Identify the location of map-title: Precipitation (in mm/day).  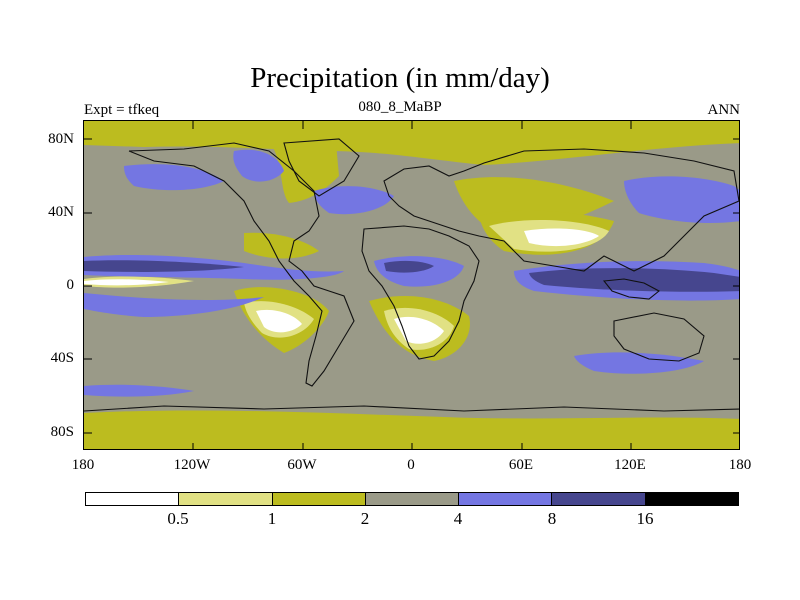
(400, 78).